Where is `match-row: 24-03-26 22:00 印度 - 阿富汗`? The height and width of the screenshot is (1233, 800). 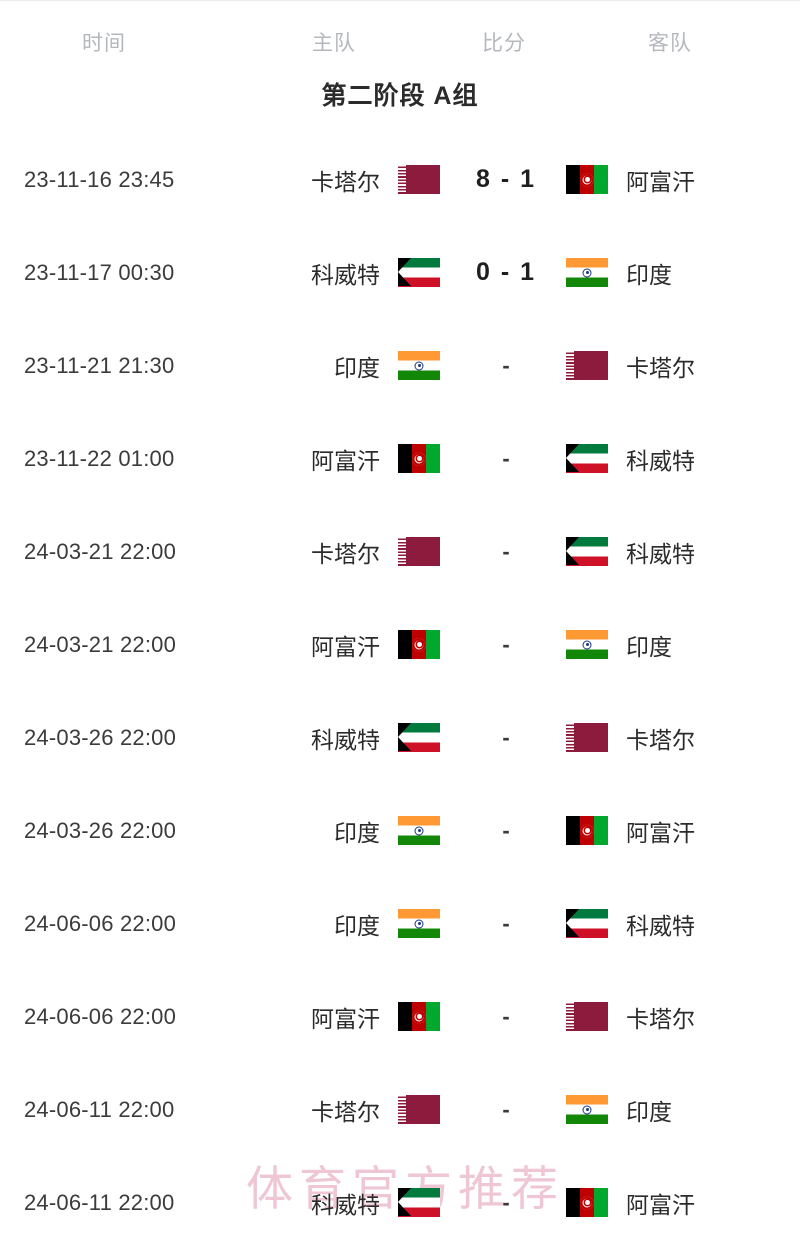 match-row: 24-03-26 22:00 印度 - 阿富汗 is located at coordinates (400, 830).